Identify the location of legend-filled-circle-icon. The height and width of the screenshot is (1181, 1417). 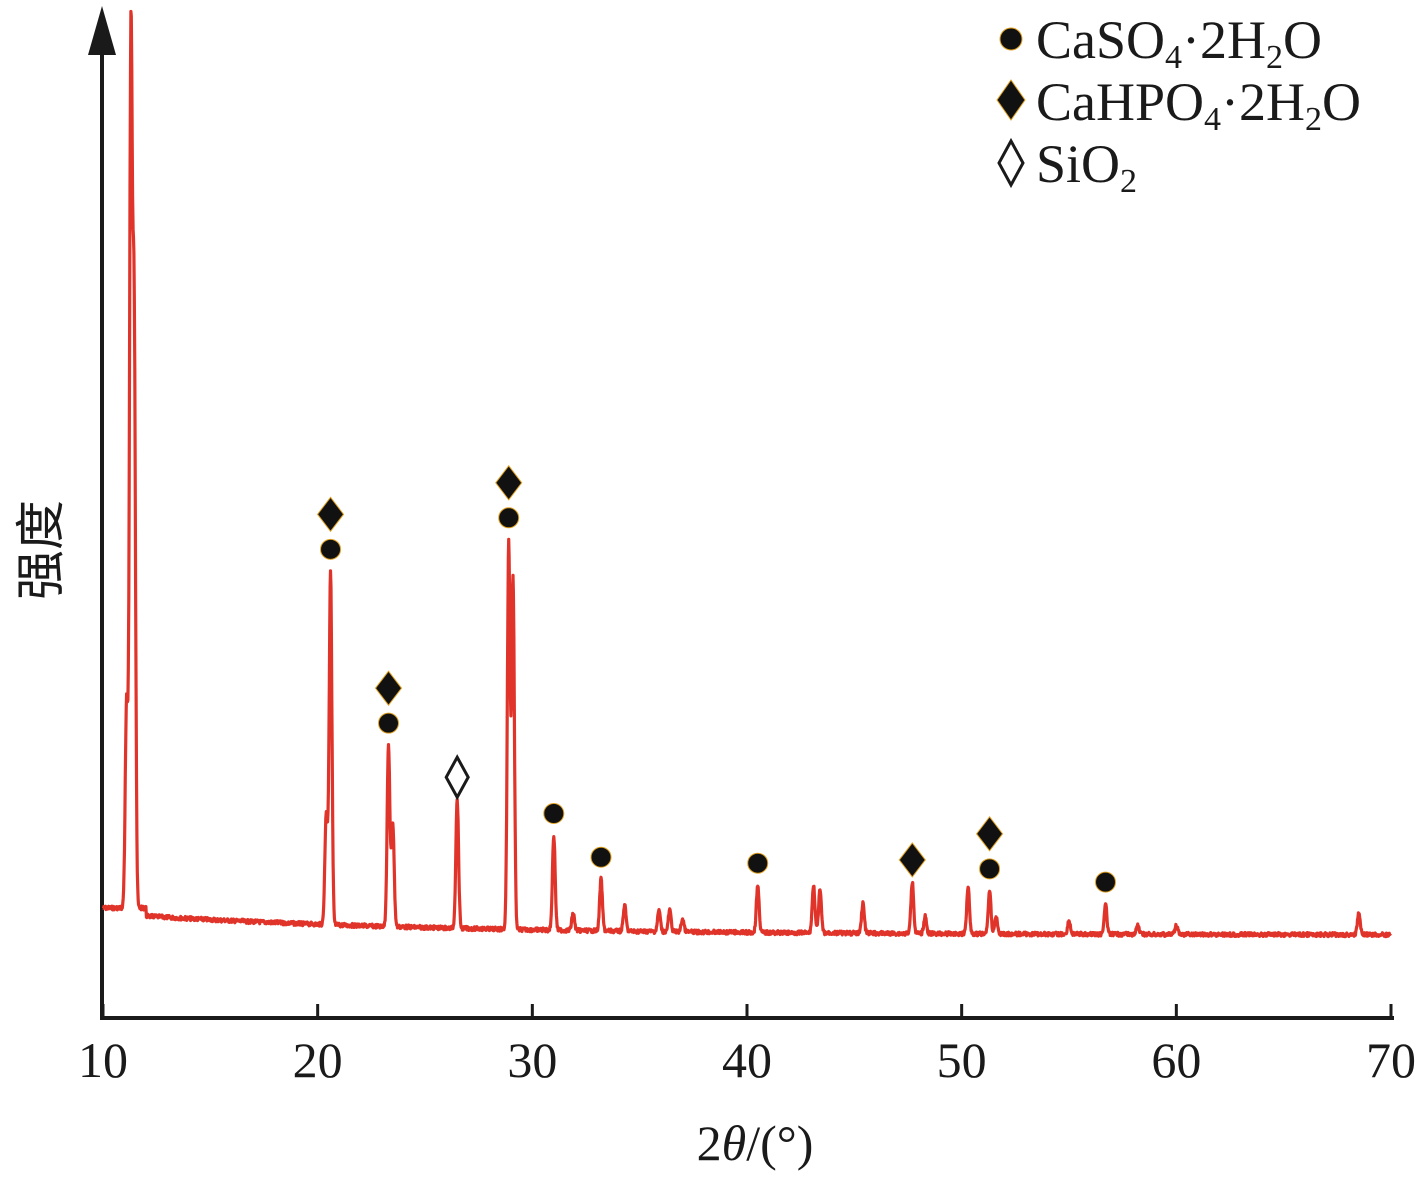
(1011, 39).